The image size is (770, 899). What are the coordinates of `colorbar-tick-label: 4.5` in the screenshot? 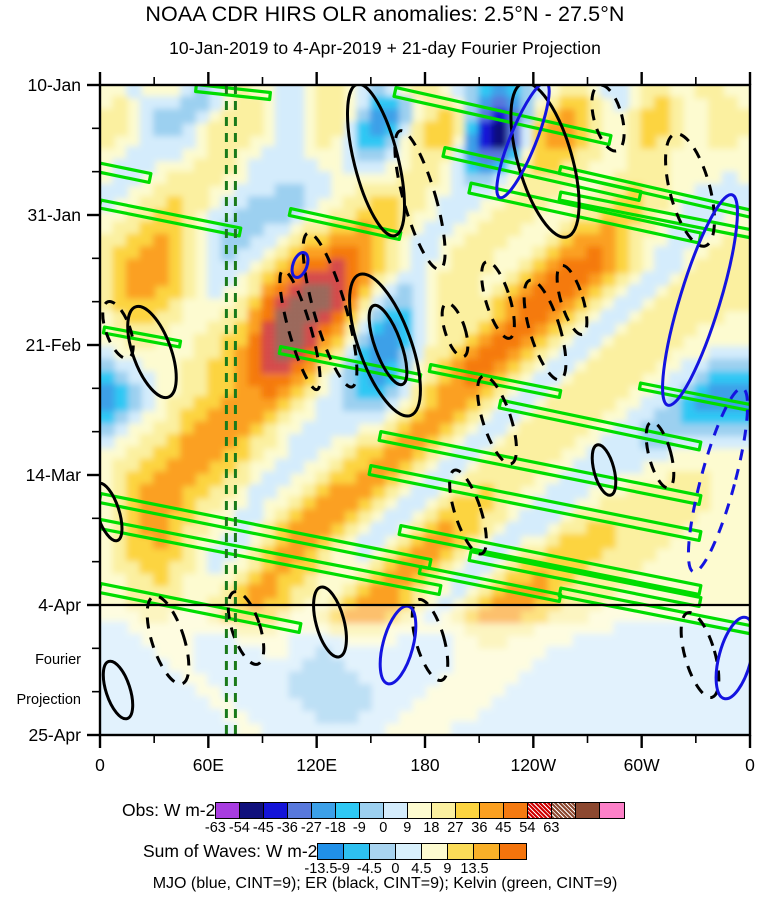 It's located at (421, 869).